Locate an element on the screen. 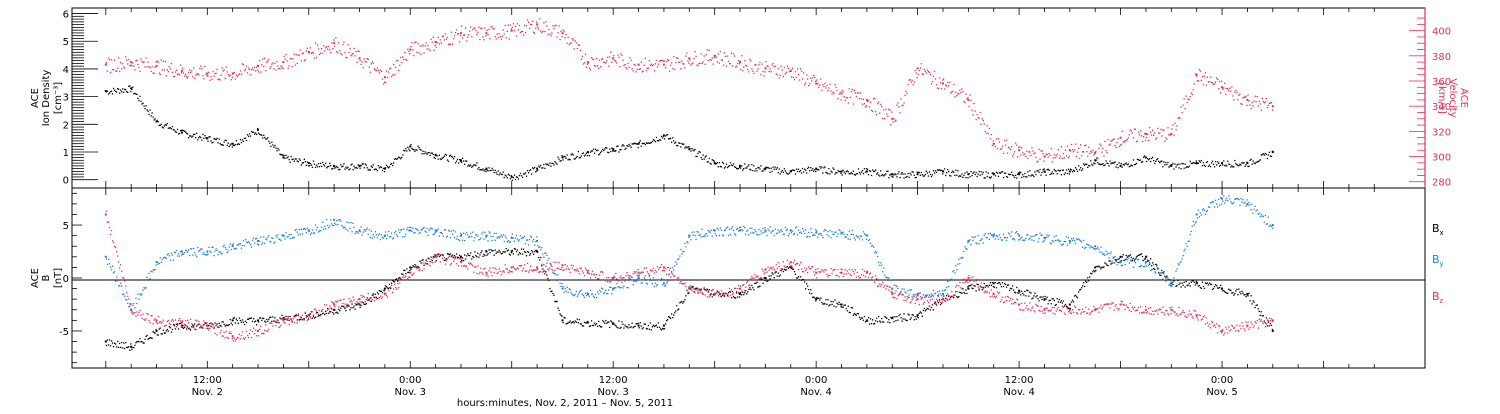 This screenshot has height=414, width=1500. b-ytick--5: -5 is located at coordinates (64, 332).